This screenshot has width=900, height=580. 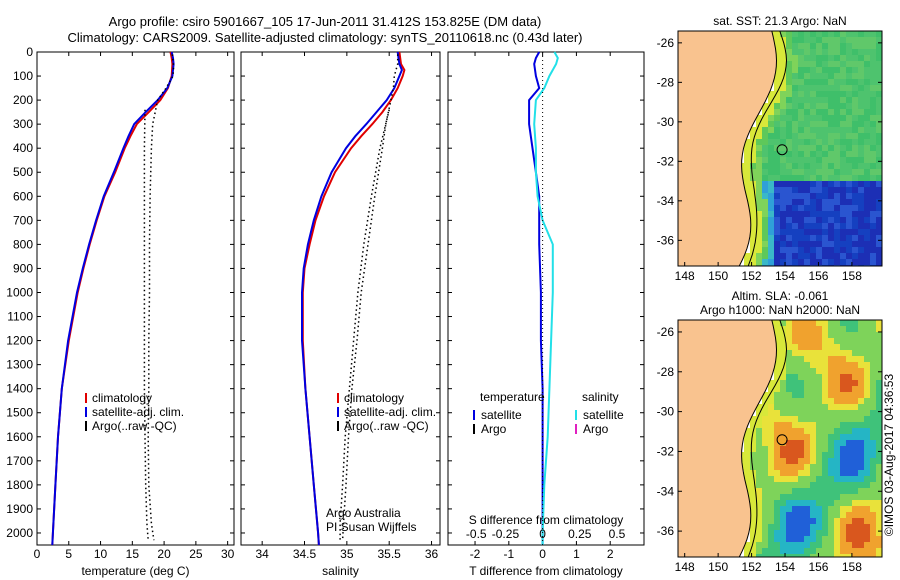 What do you see at coordinates (19, 292) in the screenshot?
I see `depth-tick-label: 1000` at bounding box center [19, 292].